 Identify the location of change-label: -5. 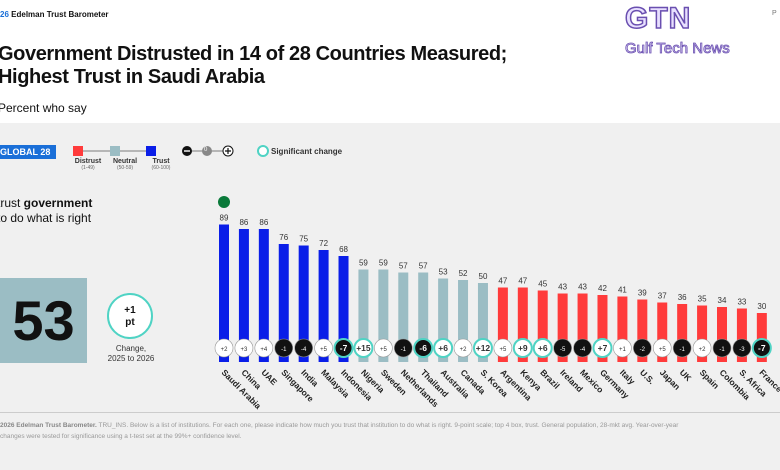
(563, 350).